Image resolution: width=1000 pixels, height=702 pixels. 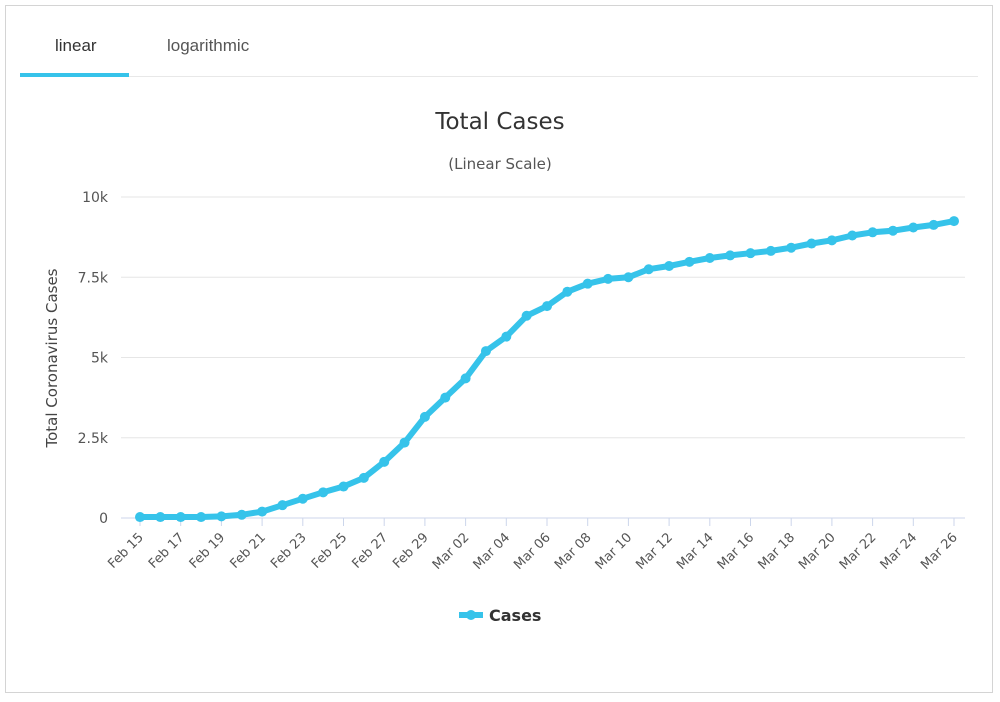 I want to click on x-tick-label: Feb 19, so click(x=208, y=551).